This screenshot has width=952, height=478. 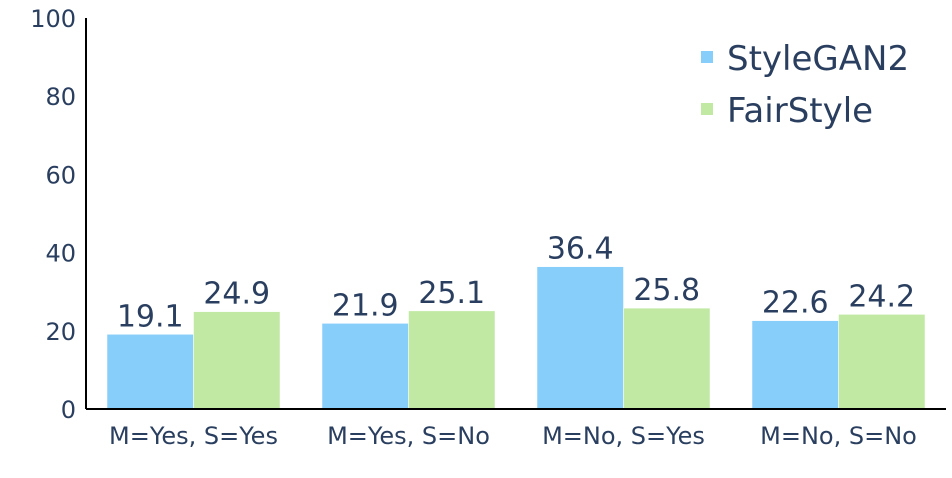 I want to click on category-label: M=Yes, S=No, so click(x=408, y=436).